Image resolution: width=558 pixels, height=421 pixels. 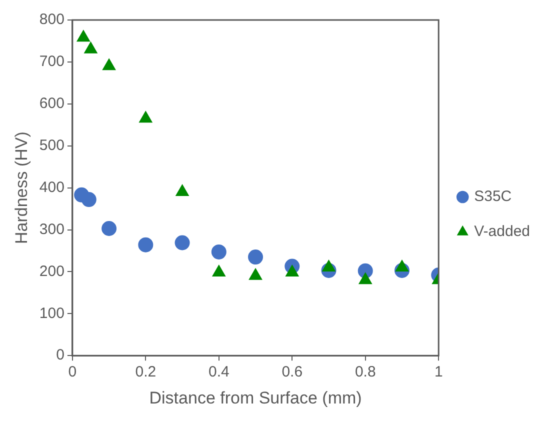 What do you see at coordinates (51, 145) in the screenshot?
I see `y-tick-label: 500` at bounding box center [51, 145].